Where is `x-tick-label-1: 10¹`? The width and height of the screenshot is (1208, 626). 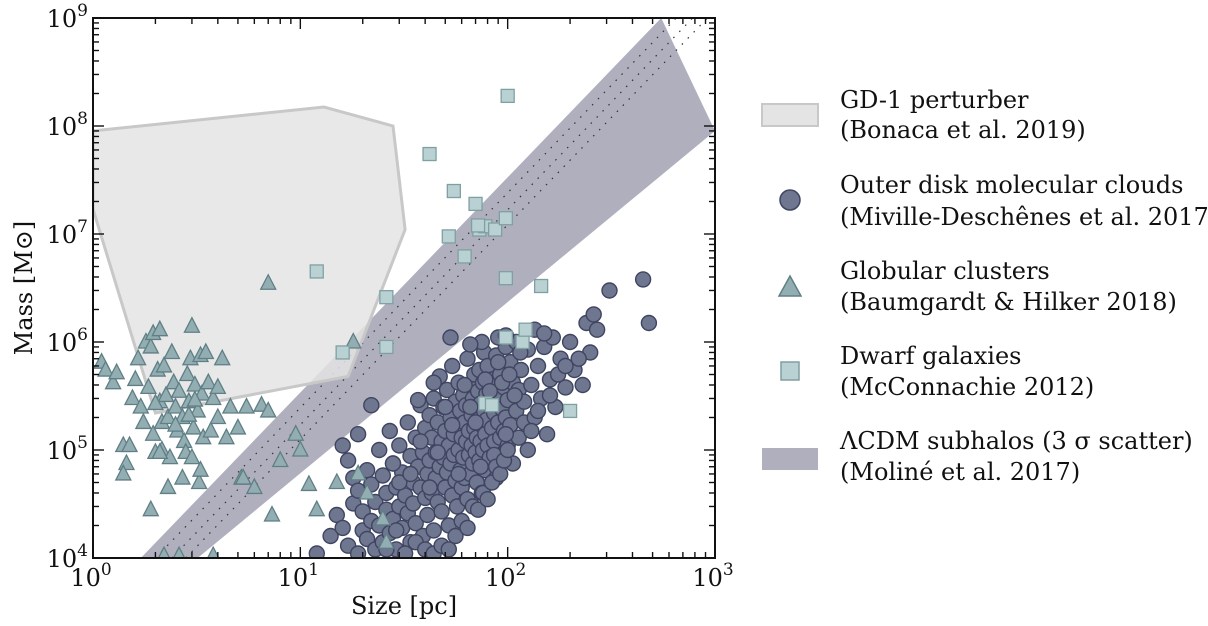 x-tick-label-1: 10¹ is located at coordinates (298, 576).